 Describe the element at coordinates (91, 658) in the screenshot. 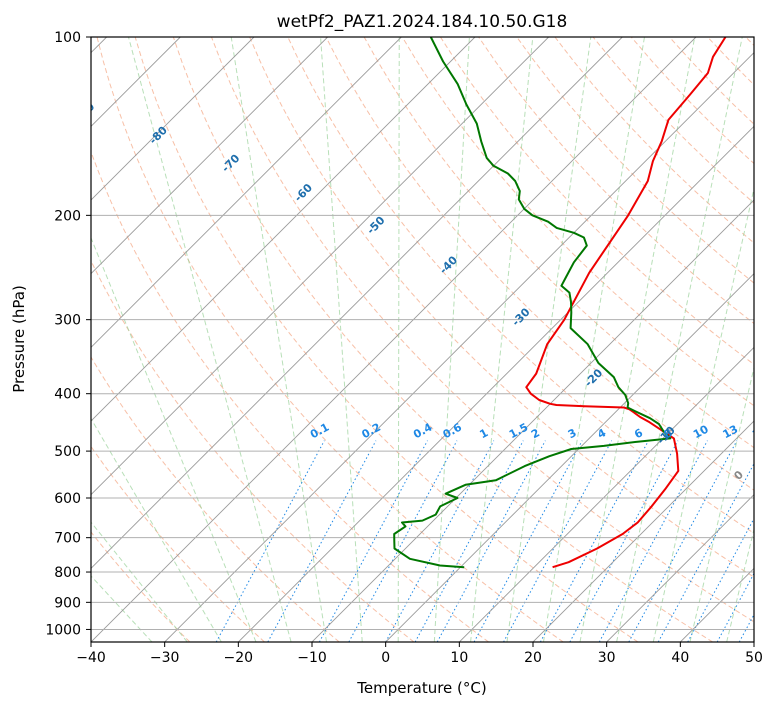

I see `x-tick-label: −40` at that location.